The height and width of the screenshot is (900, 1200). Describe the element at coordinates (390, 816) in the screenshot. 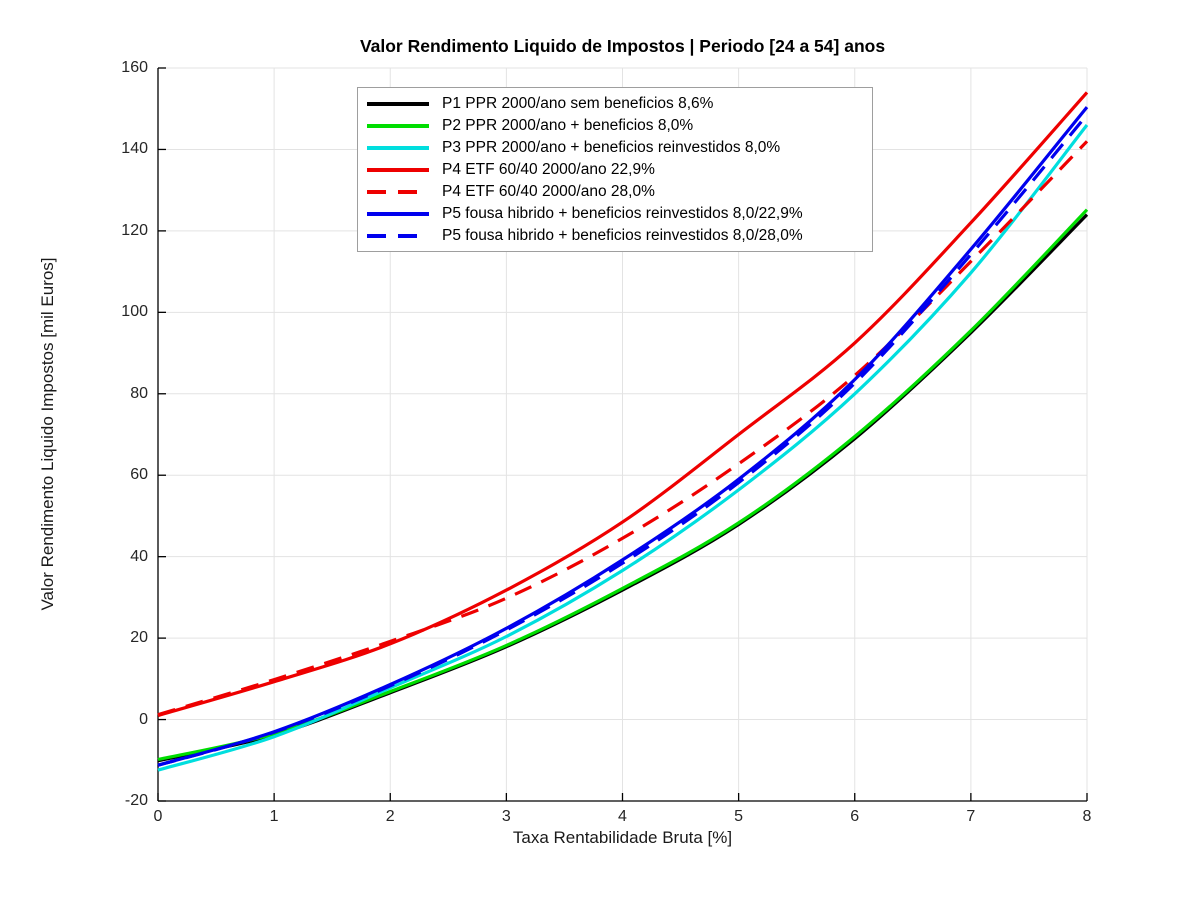

I see `x-tick-label: 2` at that location.